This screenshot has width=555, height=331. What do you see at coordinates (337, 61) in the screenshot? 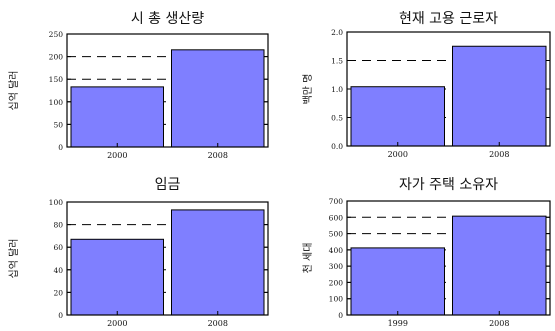
I see `y-tick-label: 1.5` at bounding box center [337, 61].